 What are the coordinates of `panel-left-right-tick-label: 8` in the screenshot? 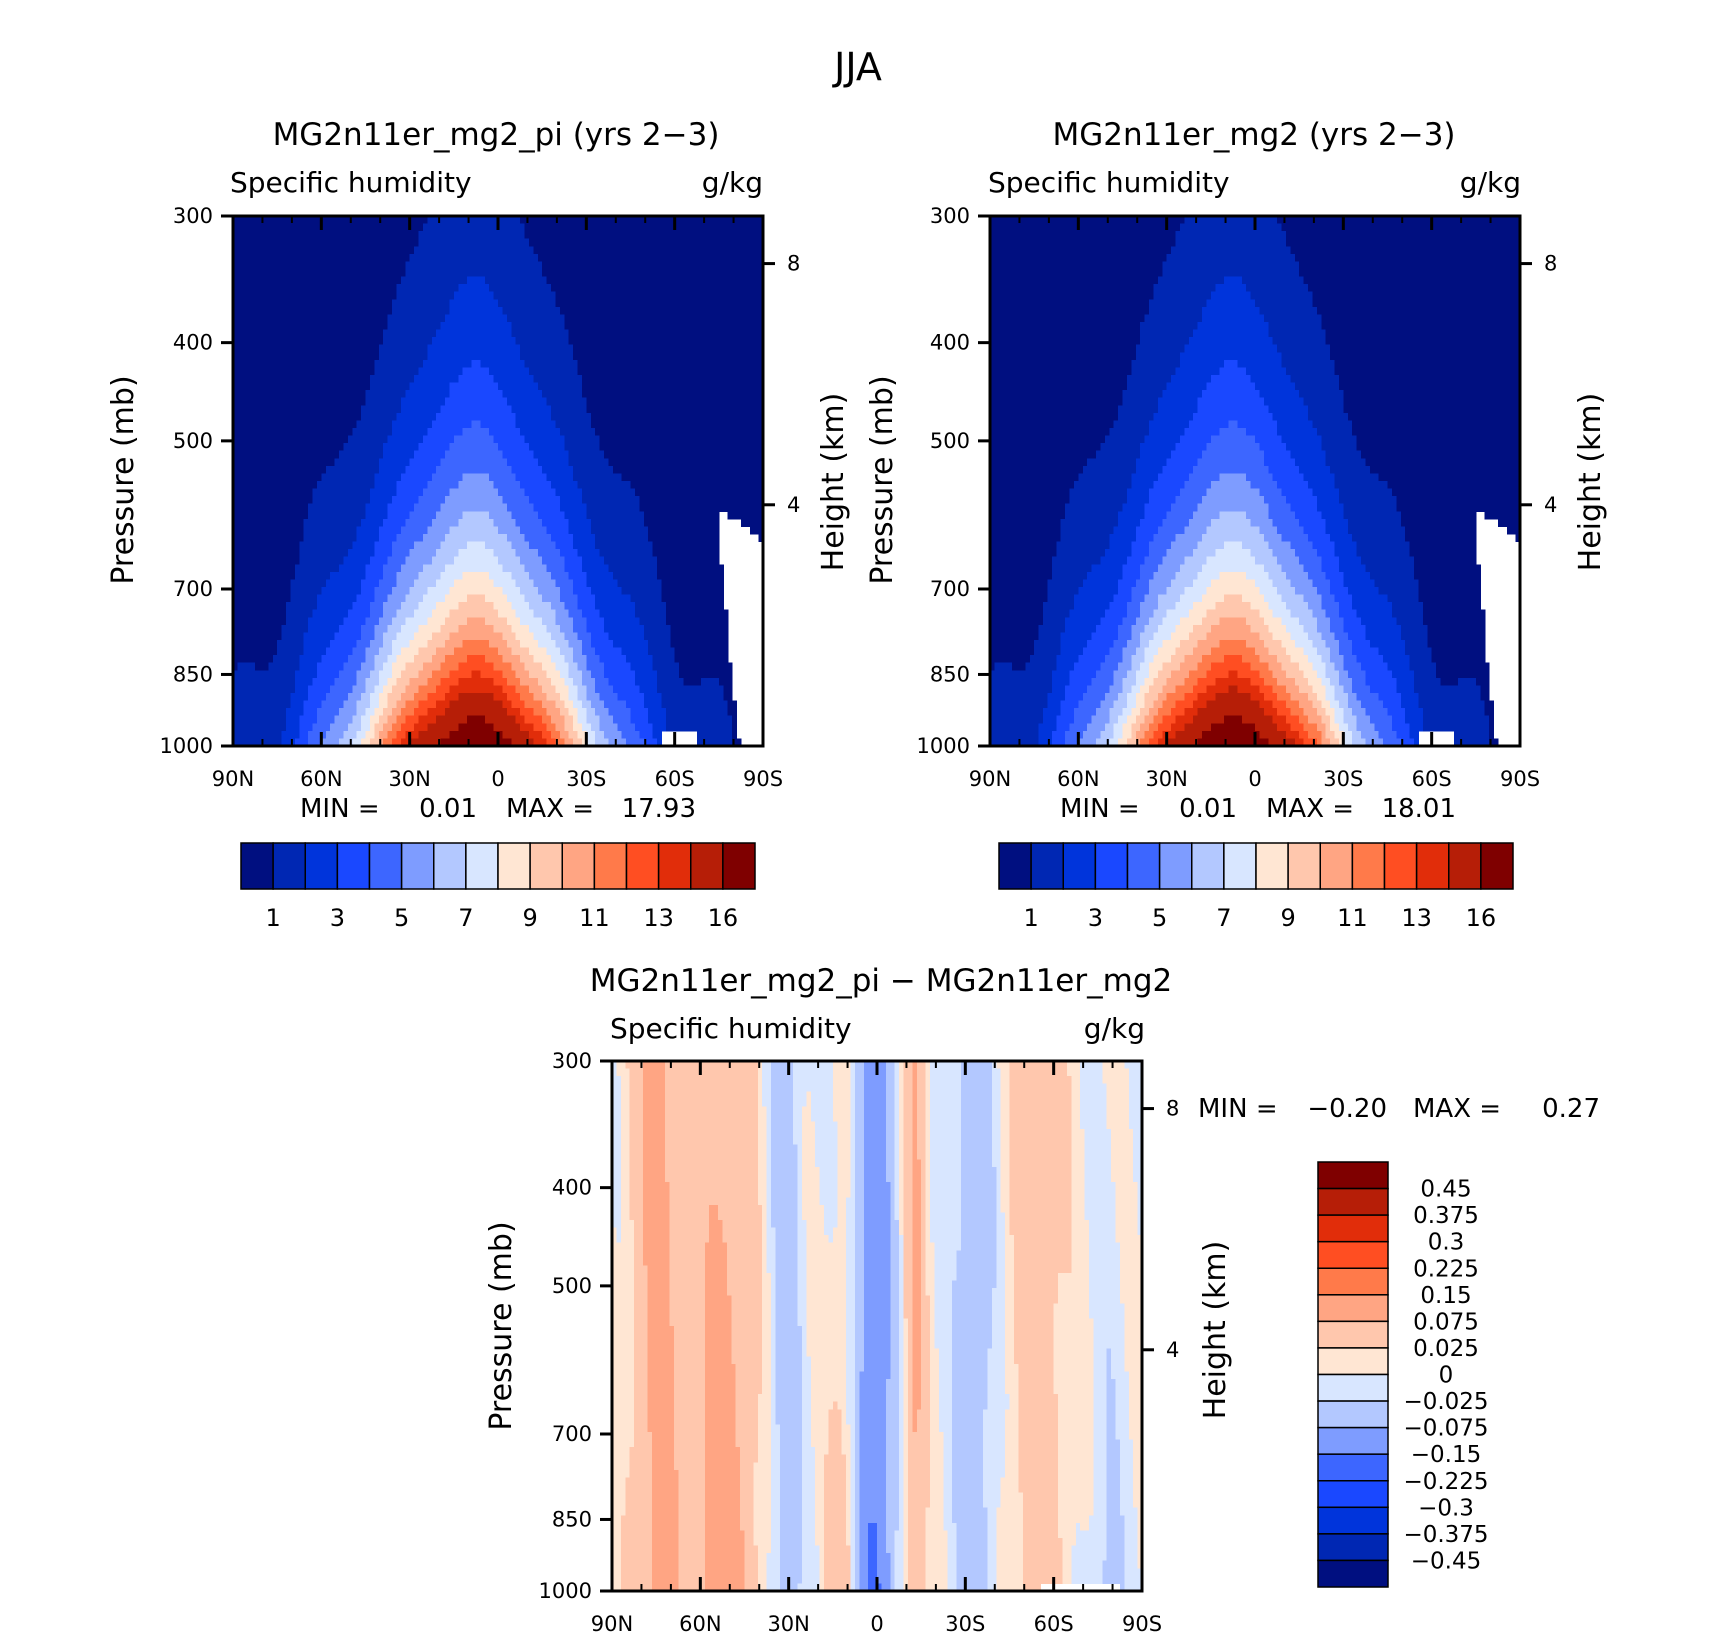 It's located at (793, 264).